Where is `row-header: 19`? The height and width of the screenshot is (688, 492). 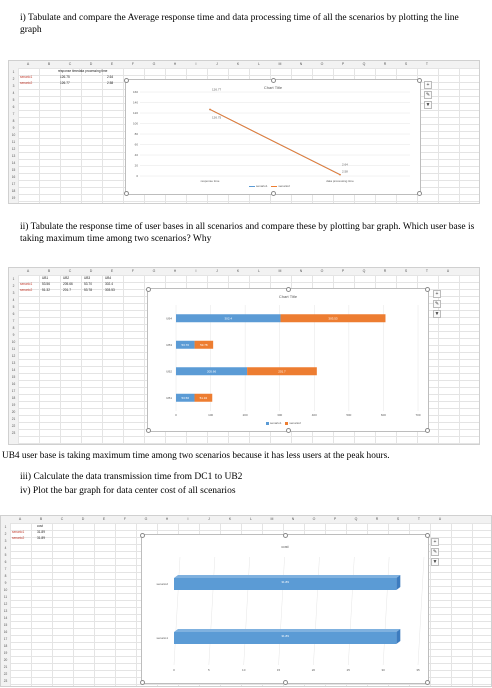
row-header: 19 is located at coordinates (5, 652).